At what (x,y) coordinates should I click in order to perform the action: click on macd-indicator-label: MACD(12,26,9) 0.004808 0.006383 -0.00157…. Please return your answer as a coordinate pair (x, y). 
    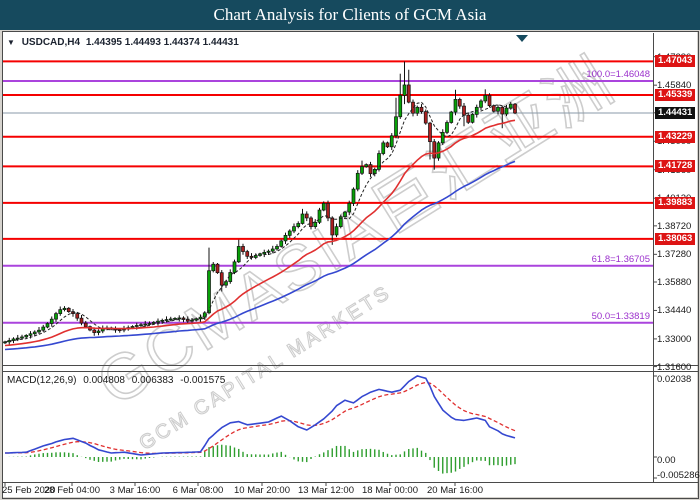
    Looking at the image, I should click on (118, 380).